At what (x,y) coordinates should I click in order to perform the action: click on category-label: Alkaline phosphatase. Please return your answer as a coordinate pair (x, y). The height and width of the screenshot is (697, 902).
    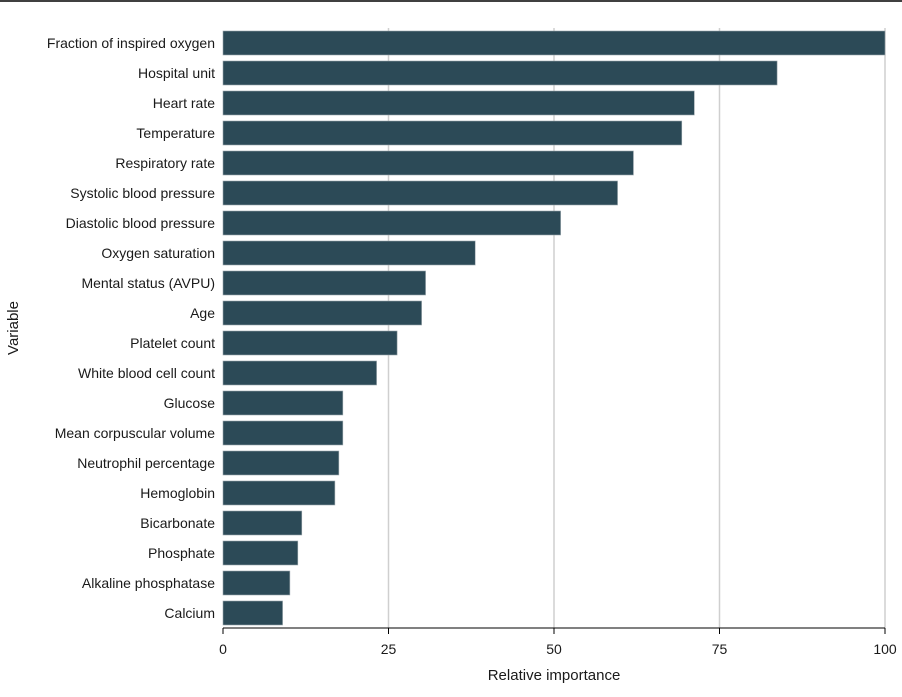
    Looking at the image, I should click on (148, 583).